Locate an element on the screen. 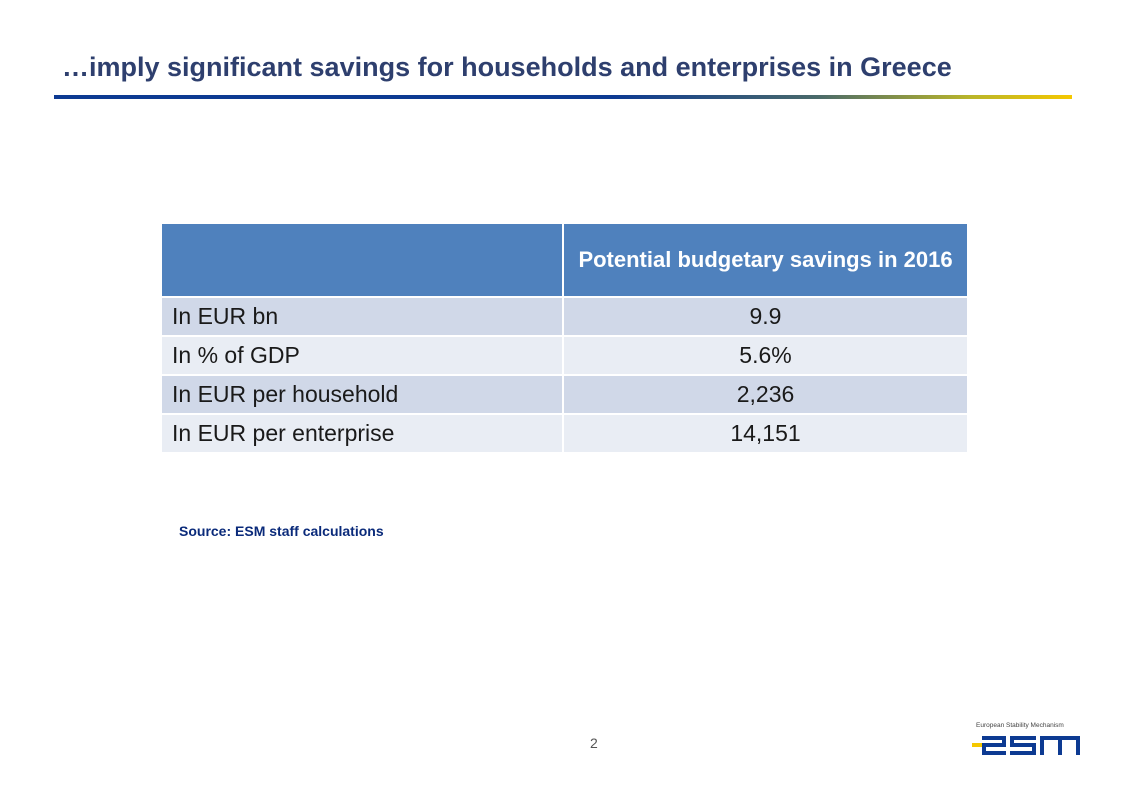 Image resolution: width=1122 pixels, height=794 pixels. title-underline-rule is located at coordinates (563, 97).